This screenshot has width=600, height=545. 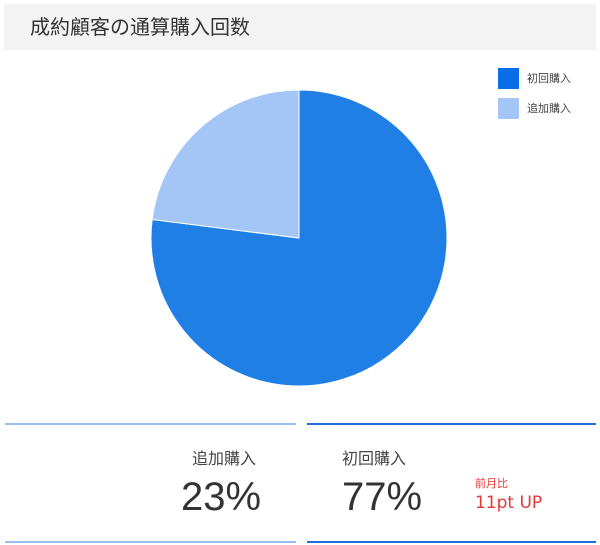 What do you see at coordinates (382, 497) in the screenshot?
I see `card-value: 77%` at bounding box center [382, 497].